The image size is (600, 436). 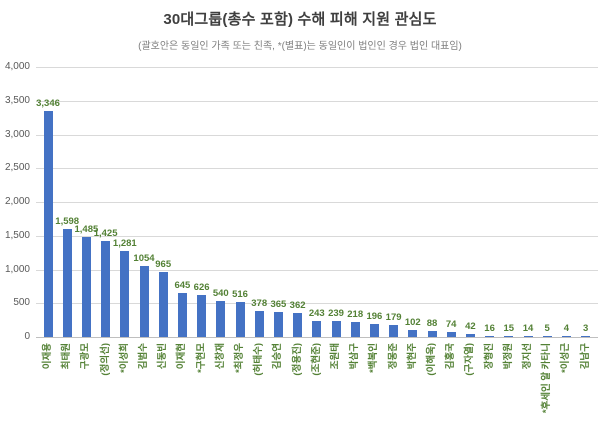 What do you see at coordinates (547, 378) in the screenshot?
I see `x-category-label: *후세인 알 카타니` at bounding box center [547, 378].